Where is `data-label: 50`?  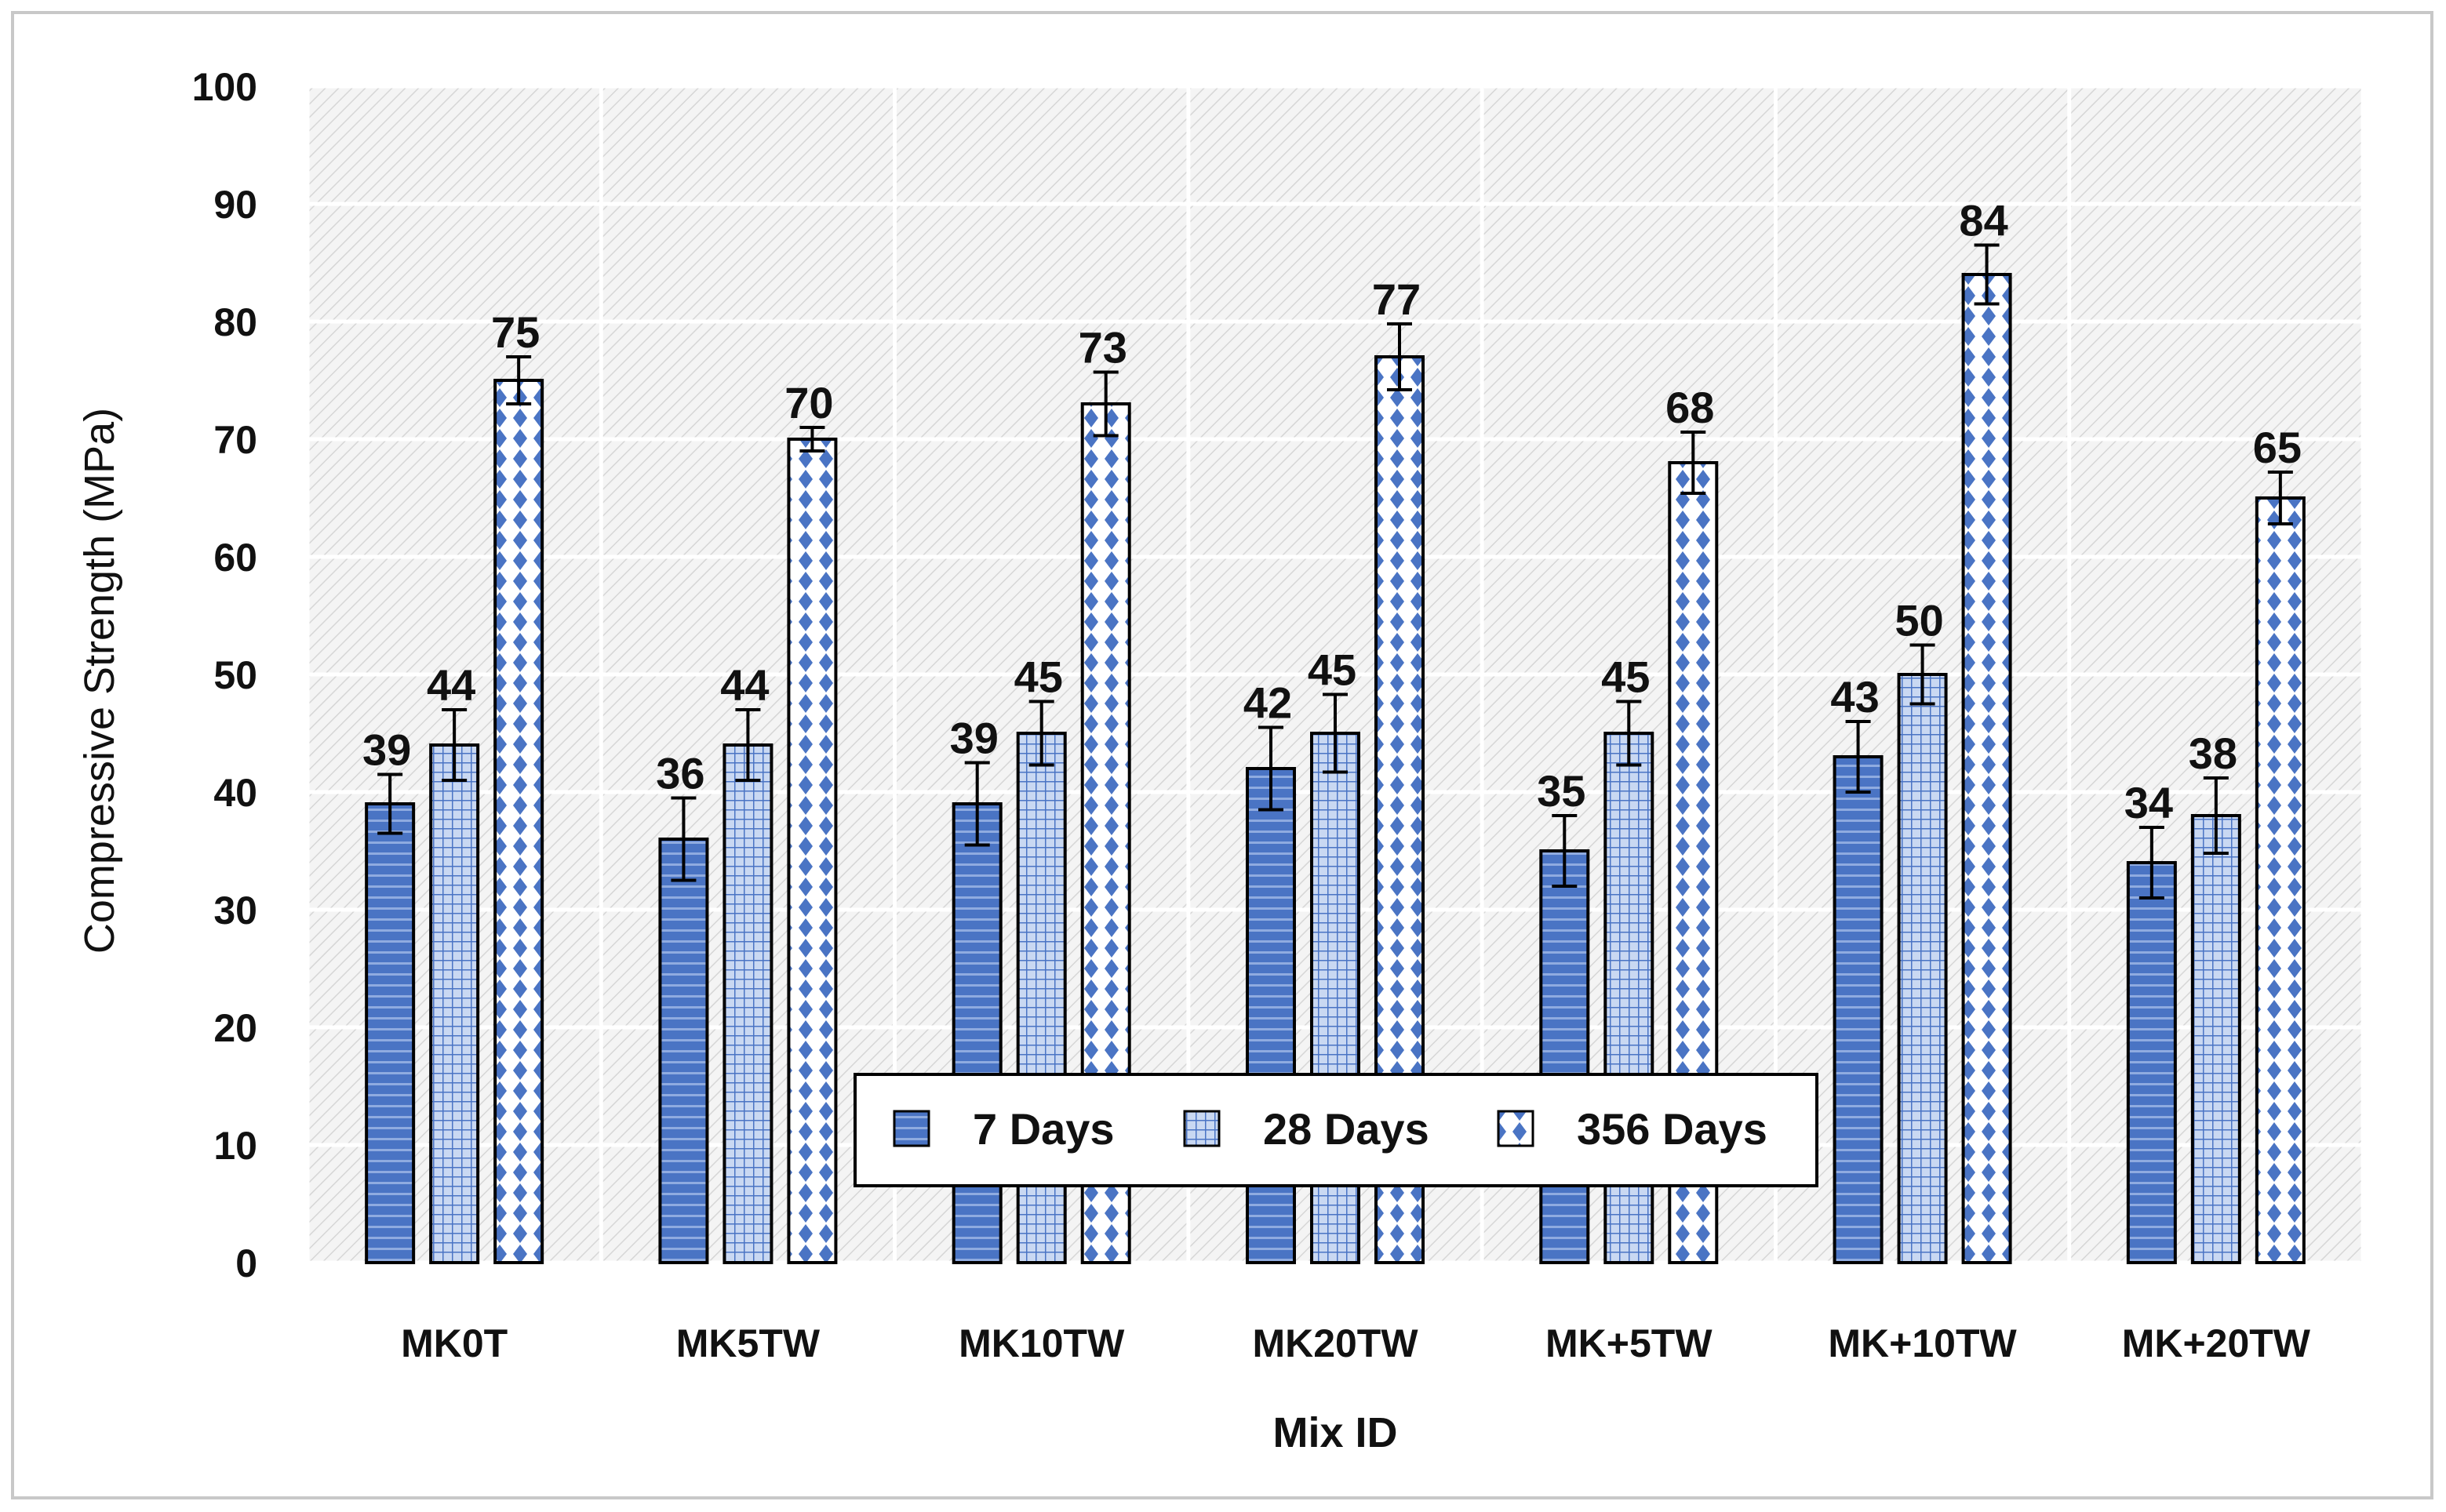 data-label: 50 is located at coordinates (1919, 620).